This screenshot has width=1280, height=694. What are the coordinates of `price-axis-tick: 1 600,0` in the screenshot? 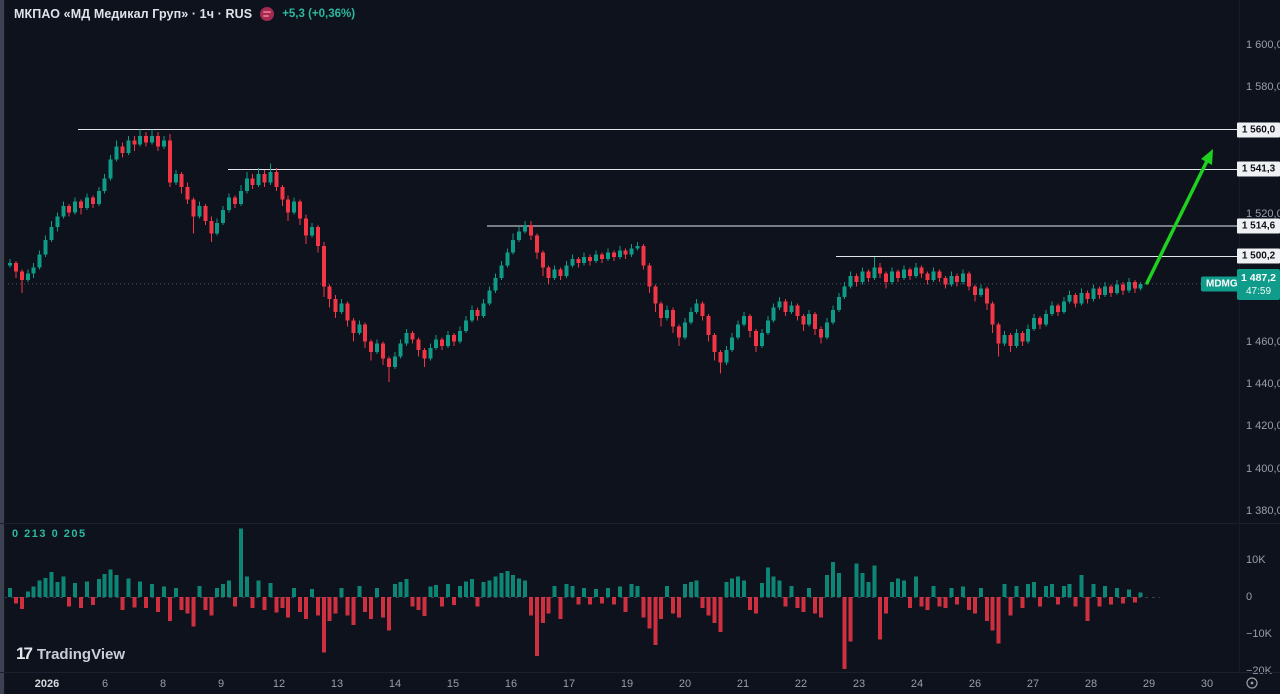 It's located at (1263, 45).